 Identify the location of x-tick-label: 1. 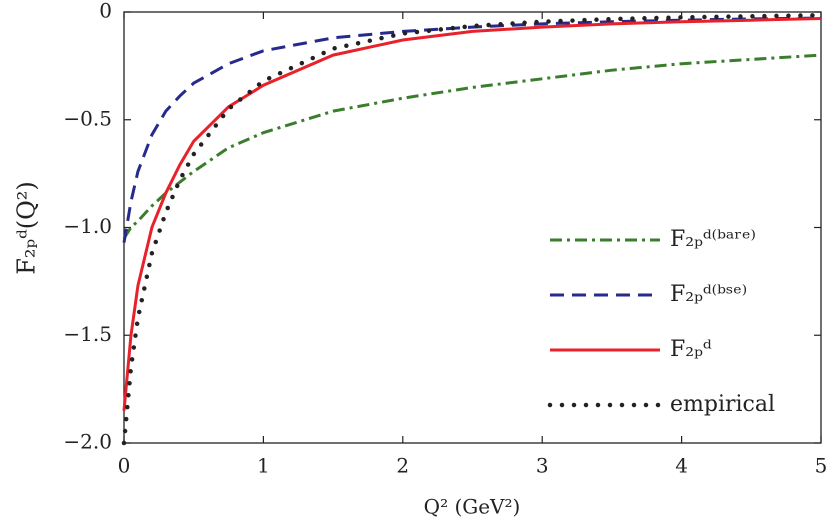
(263, 466).